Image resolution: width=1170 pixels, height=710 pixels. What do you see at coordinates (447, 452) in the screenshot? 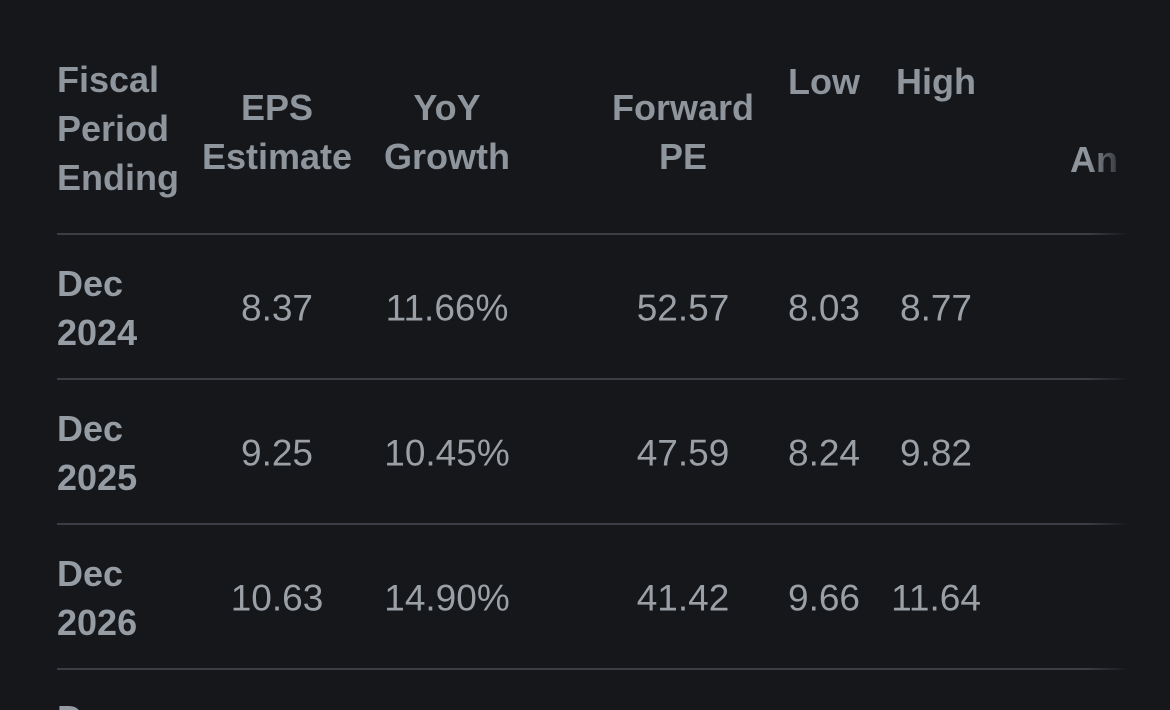
I see `yoy-growth-cell: 10.45%` at bounding box center [447, 452].